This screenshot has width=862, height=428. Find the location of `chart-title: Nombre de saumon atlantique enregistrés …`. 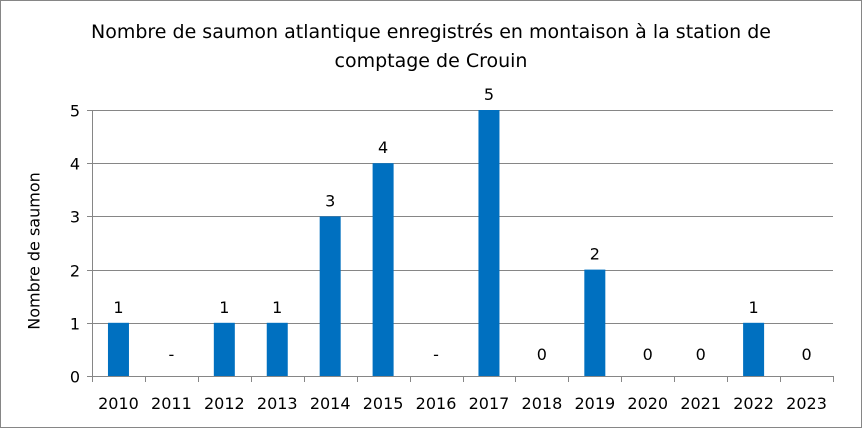

chart-title: Nombre de saumon atlantique enregistrés … is located at coordinates (430, 46).